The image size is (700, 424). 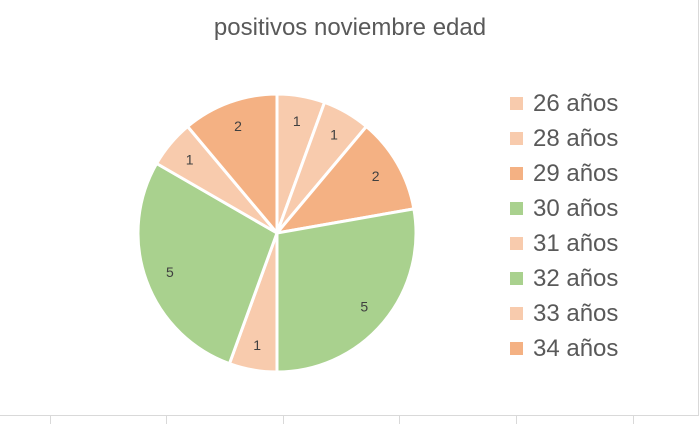 I want to click on legend-item-7: 34 años, so click(x=564, y=348).